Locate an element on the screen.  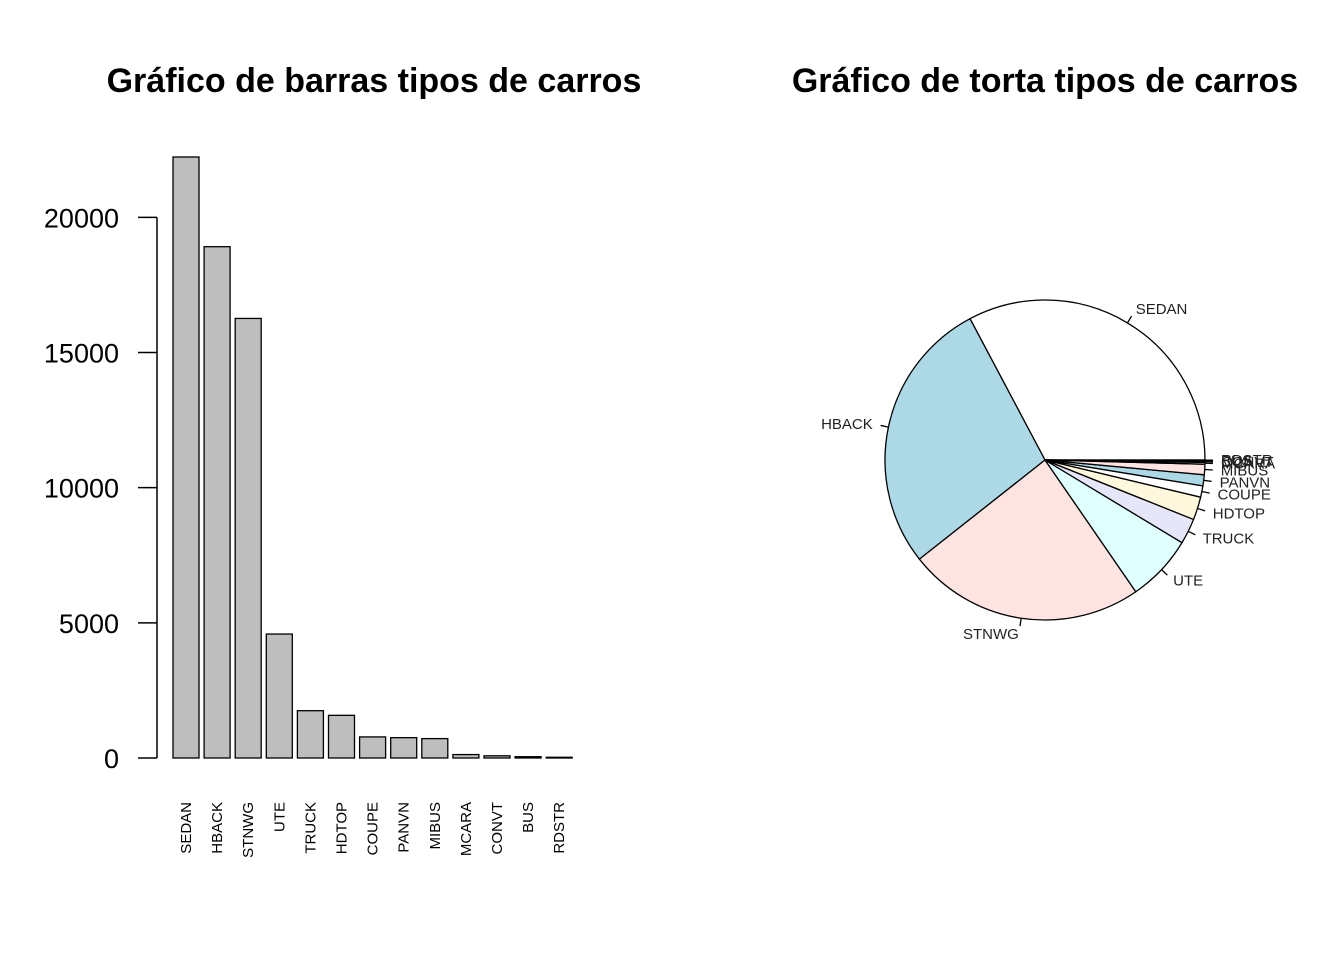
slice-label: PANVN is located at coordinates (1245, 482).